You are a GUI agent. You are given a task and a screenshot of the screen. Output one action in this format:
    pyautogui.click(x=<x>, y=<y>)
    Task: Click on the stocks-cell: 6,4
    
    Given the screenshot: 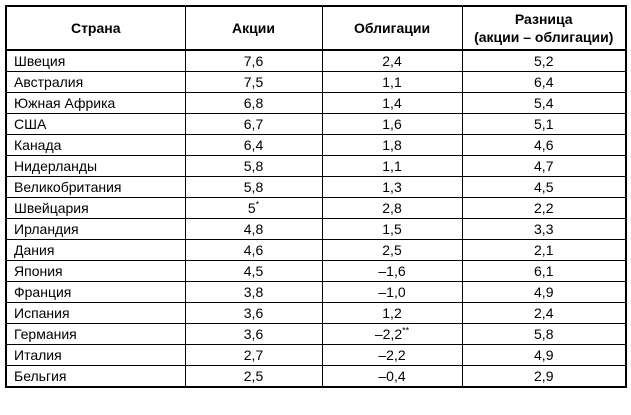 What is the action you would take?
    pyautogui.click(x=253, y=145)
    